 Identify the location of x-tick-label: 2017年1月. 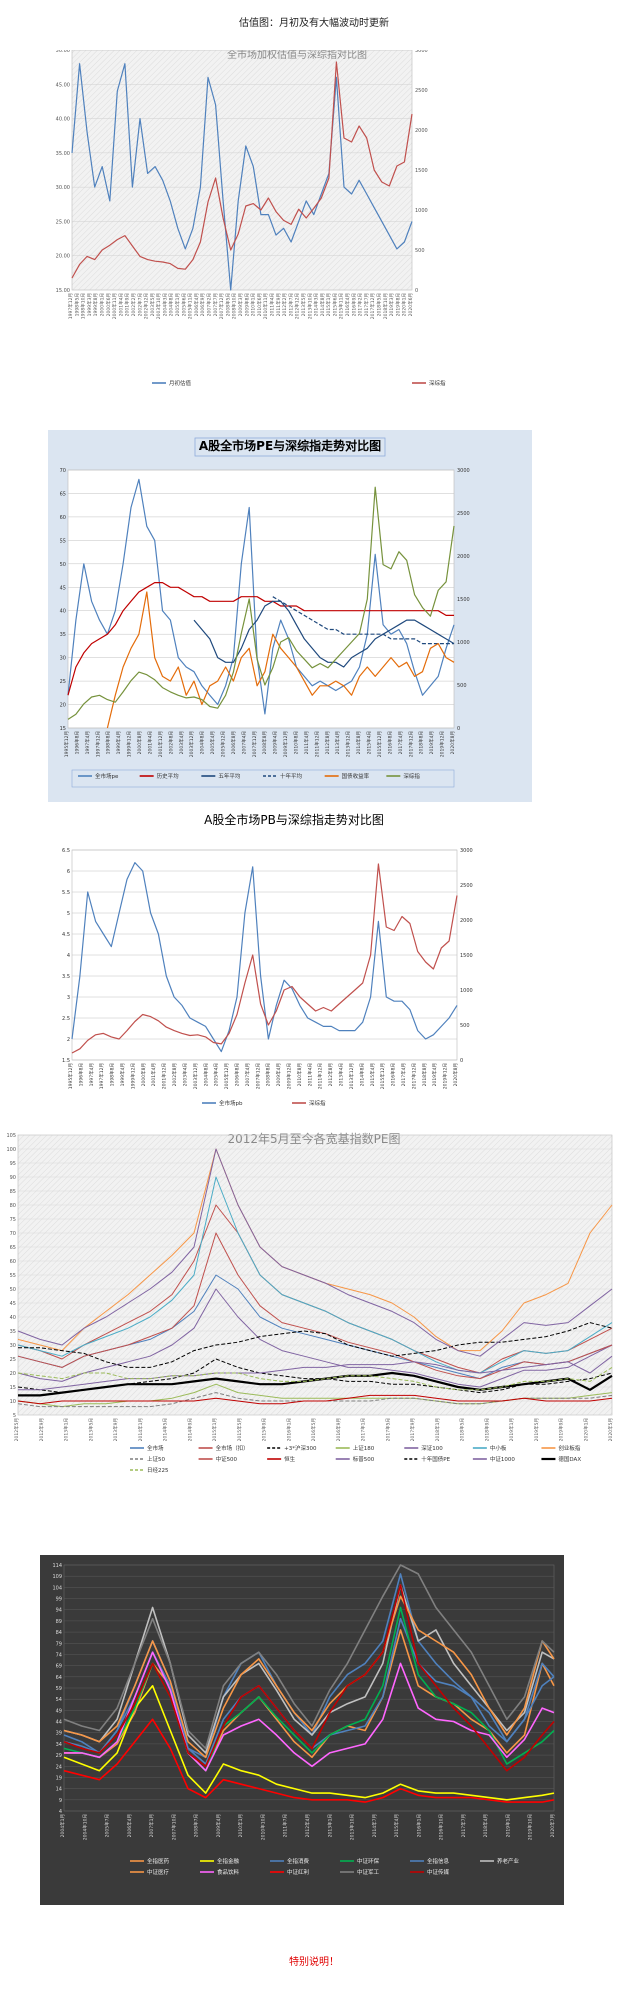
(363, 1429).